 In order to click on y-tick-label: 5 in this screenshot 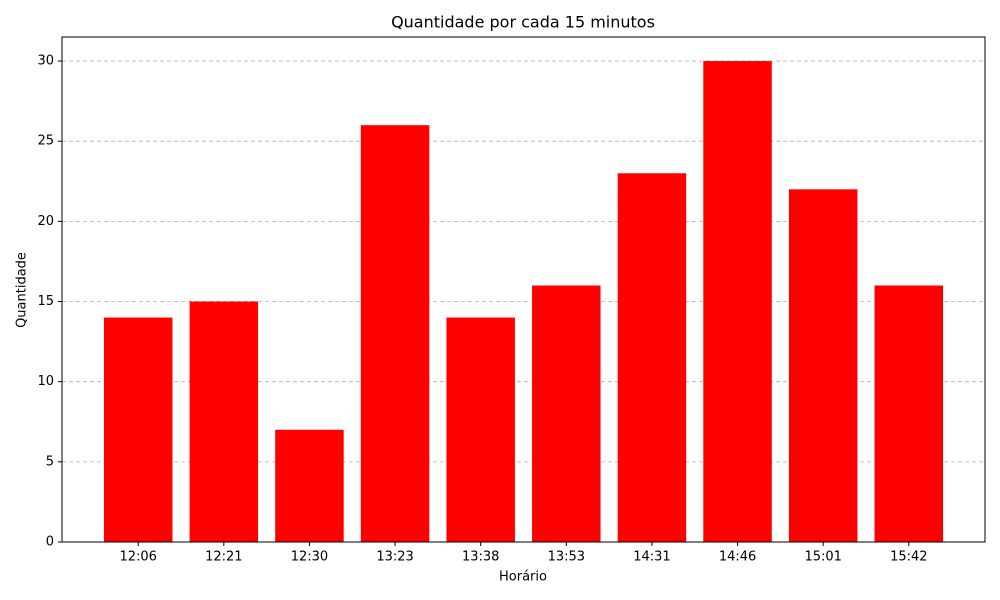, I will do `click(50, 461)`.